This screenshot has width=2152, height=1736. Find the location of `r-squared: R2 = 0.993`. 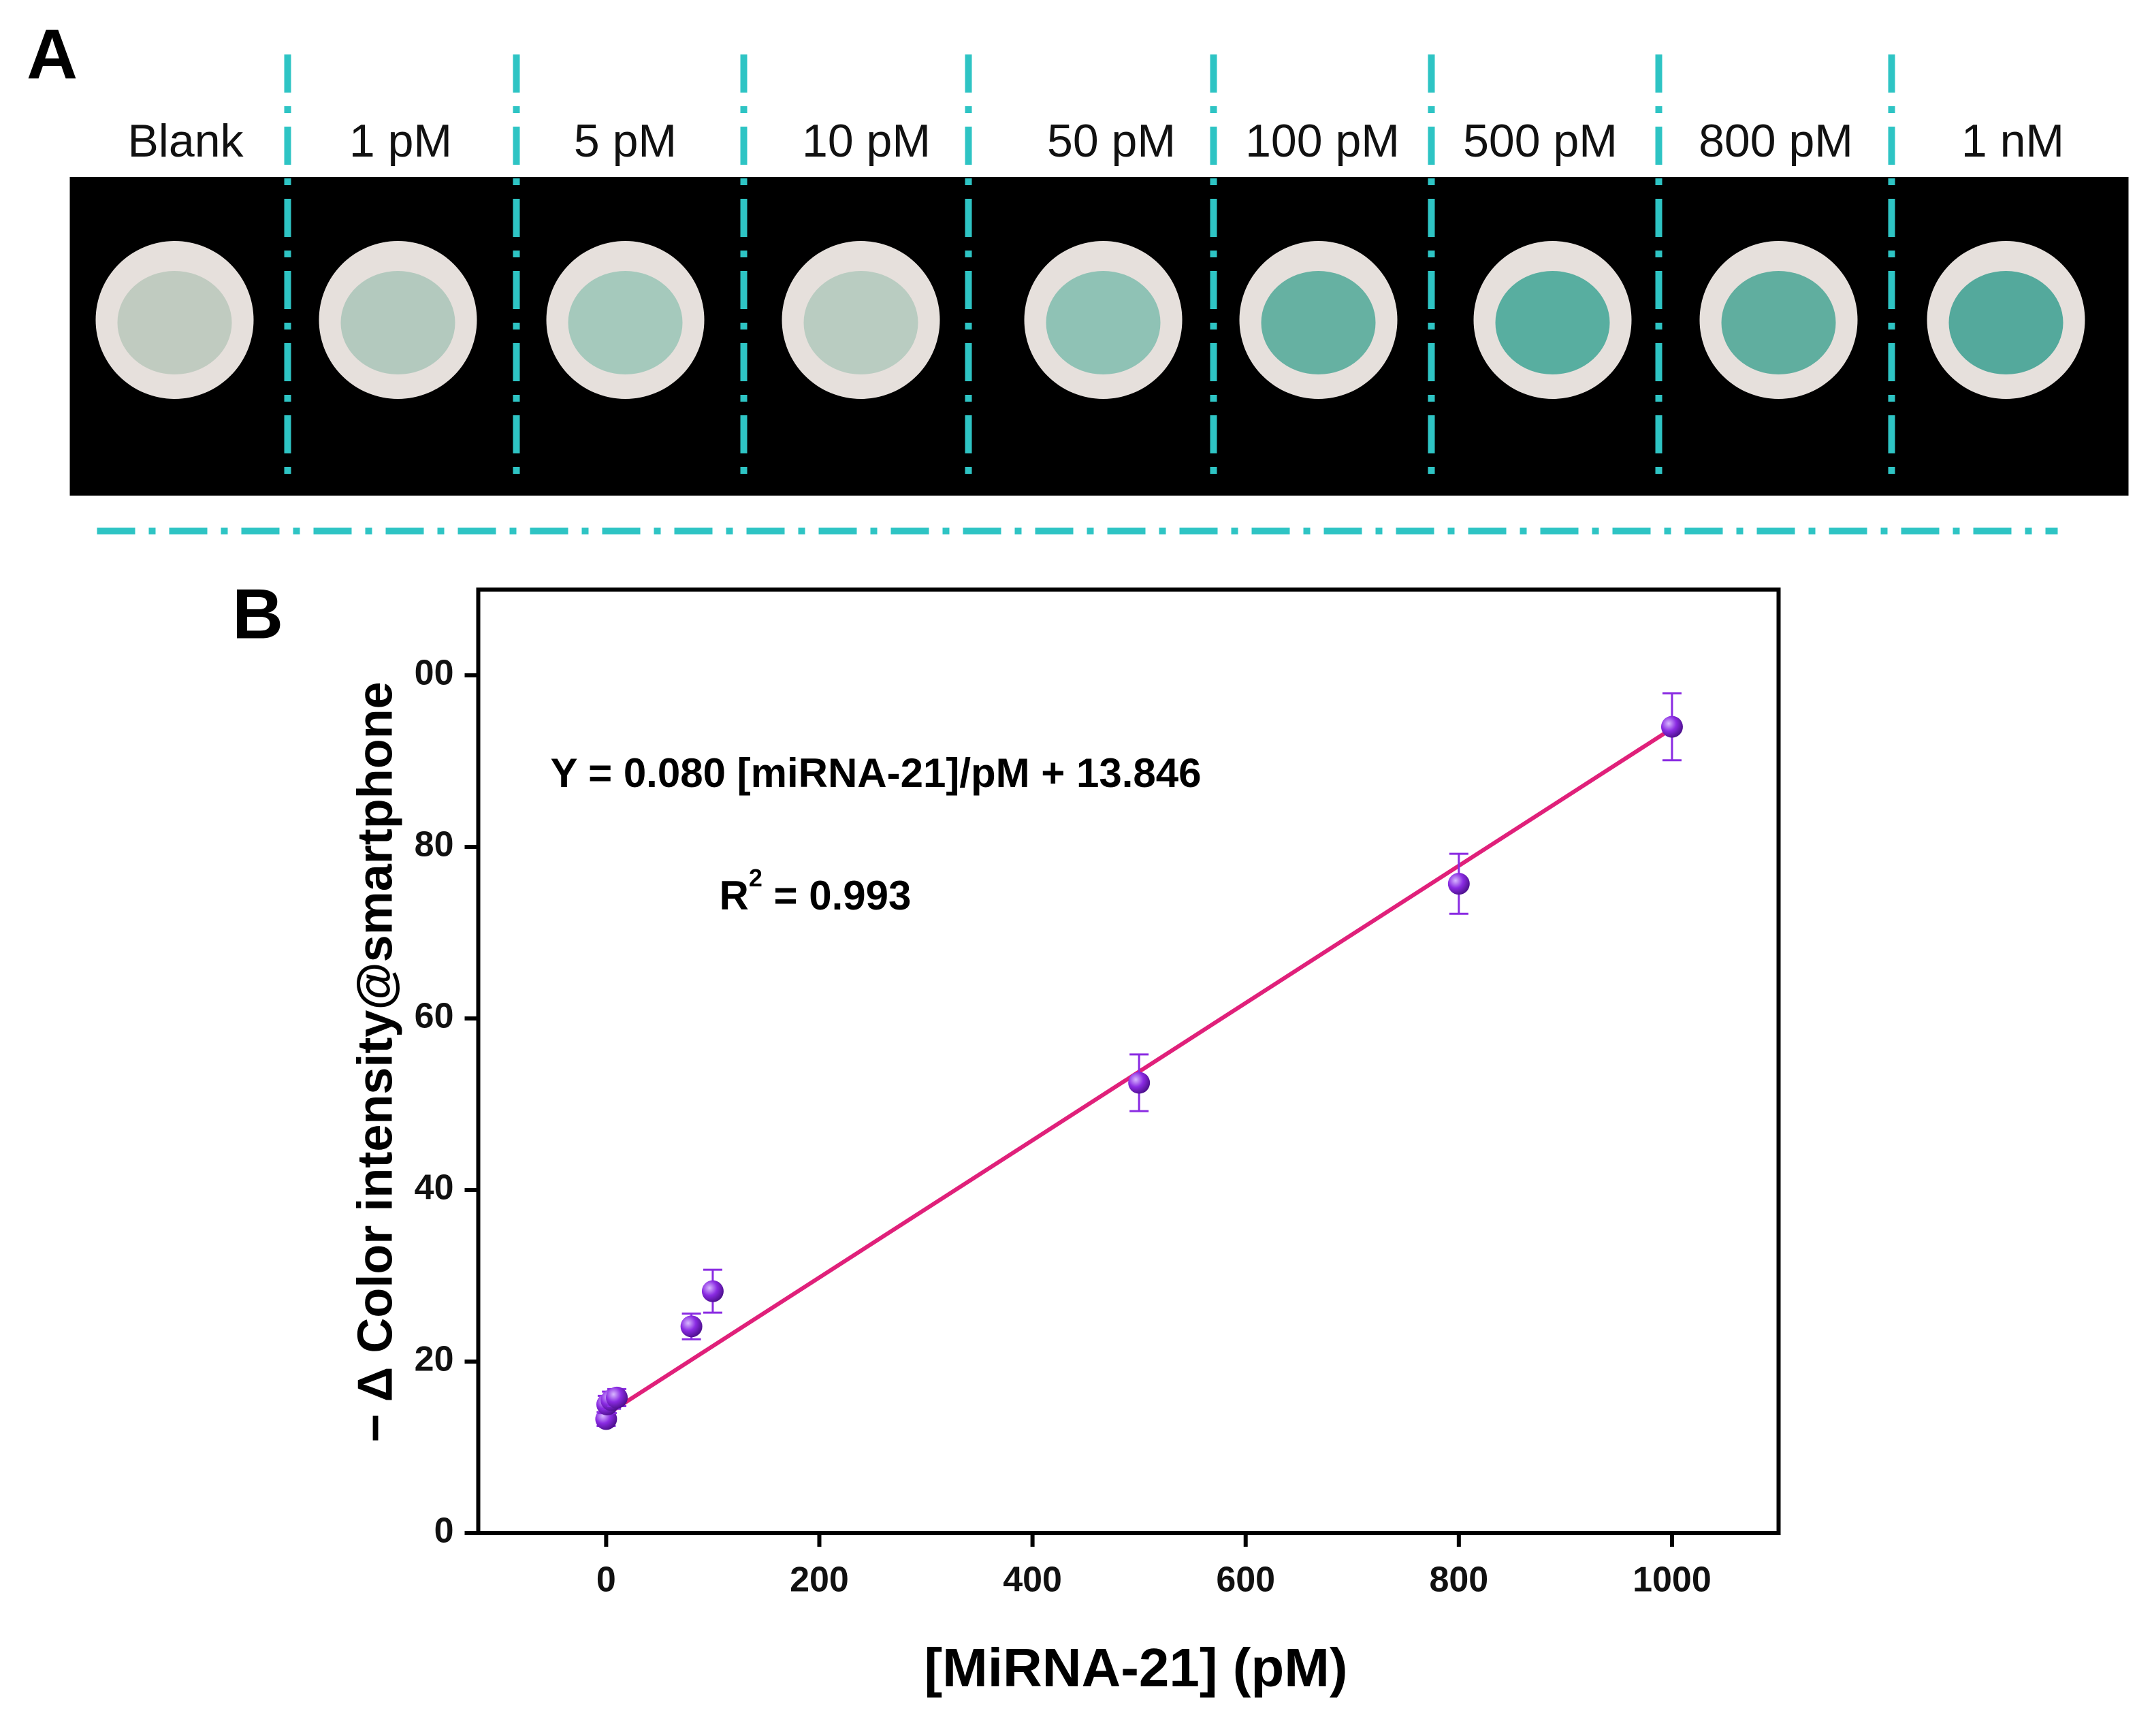

r-squared: R2 = 0.993 is located at coordinates (816, 891).